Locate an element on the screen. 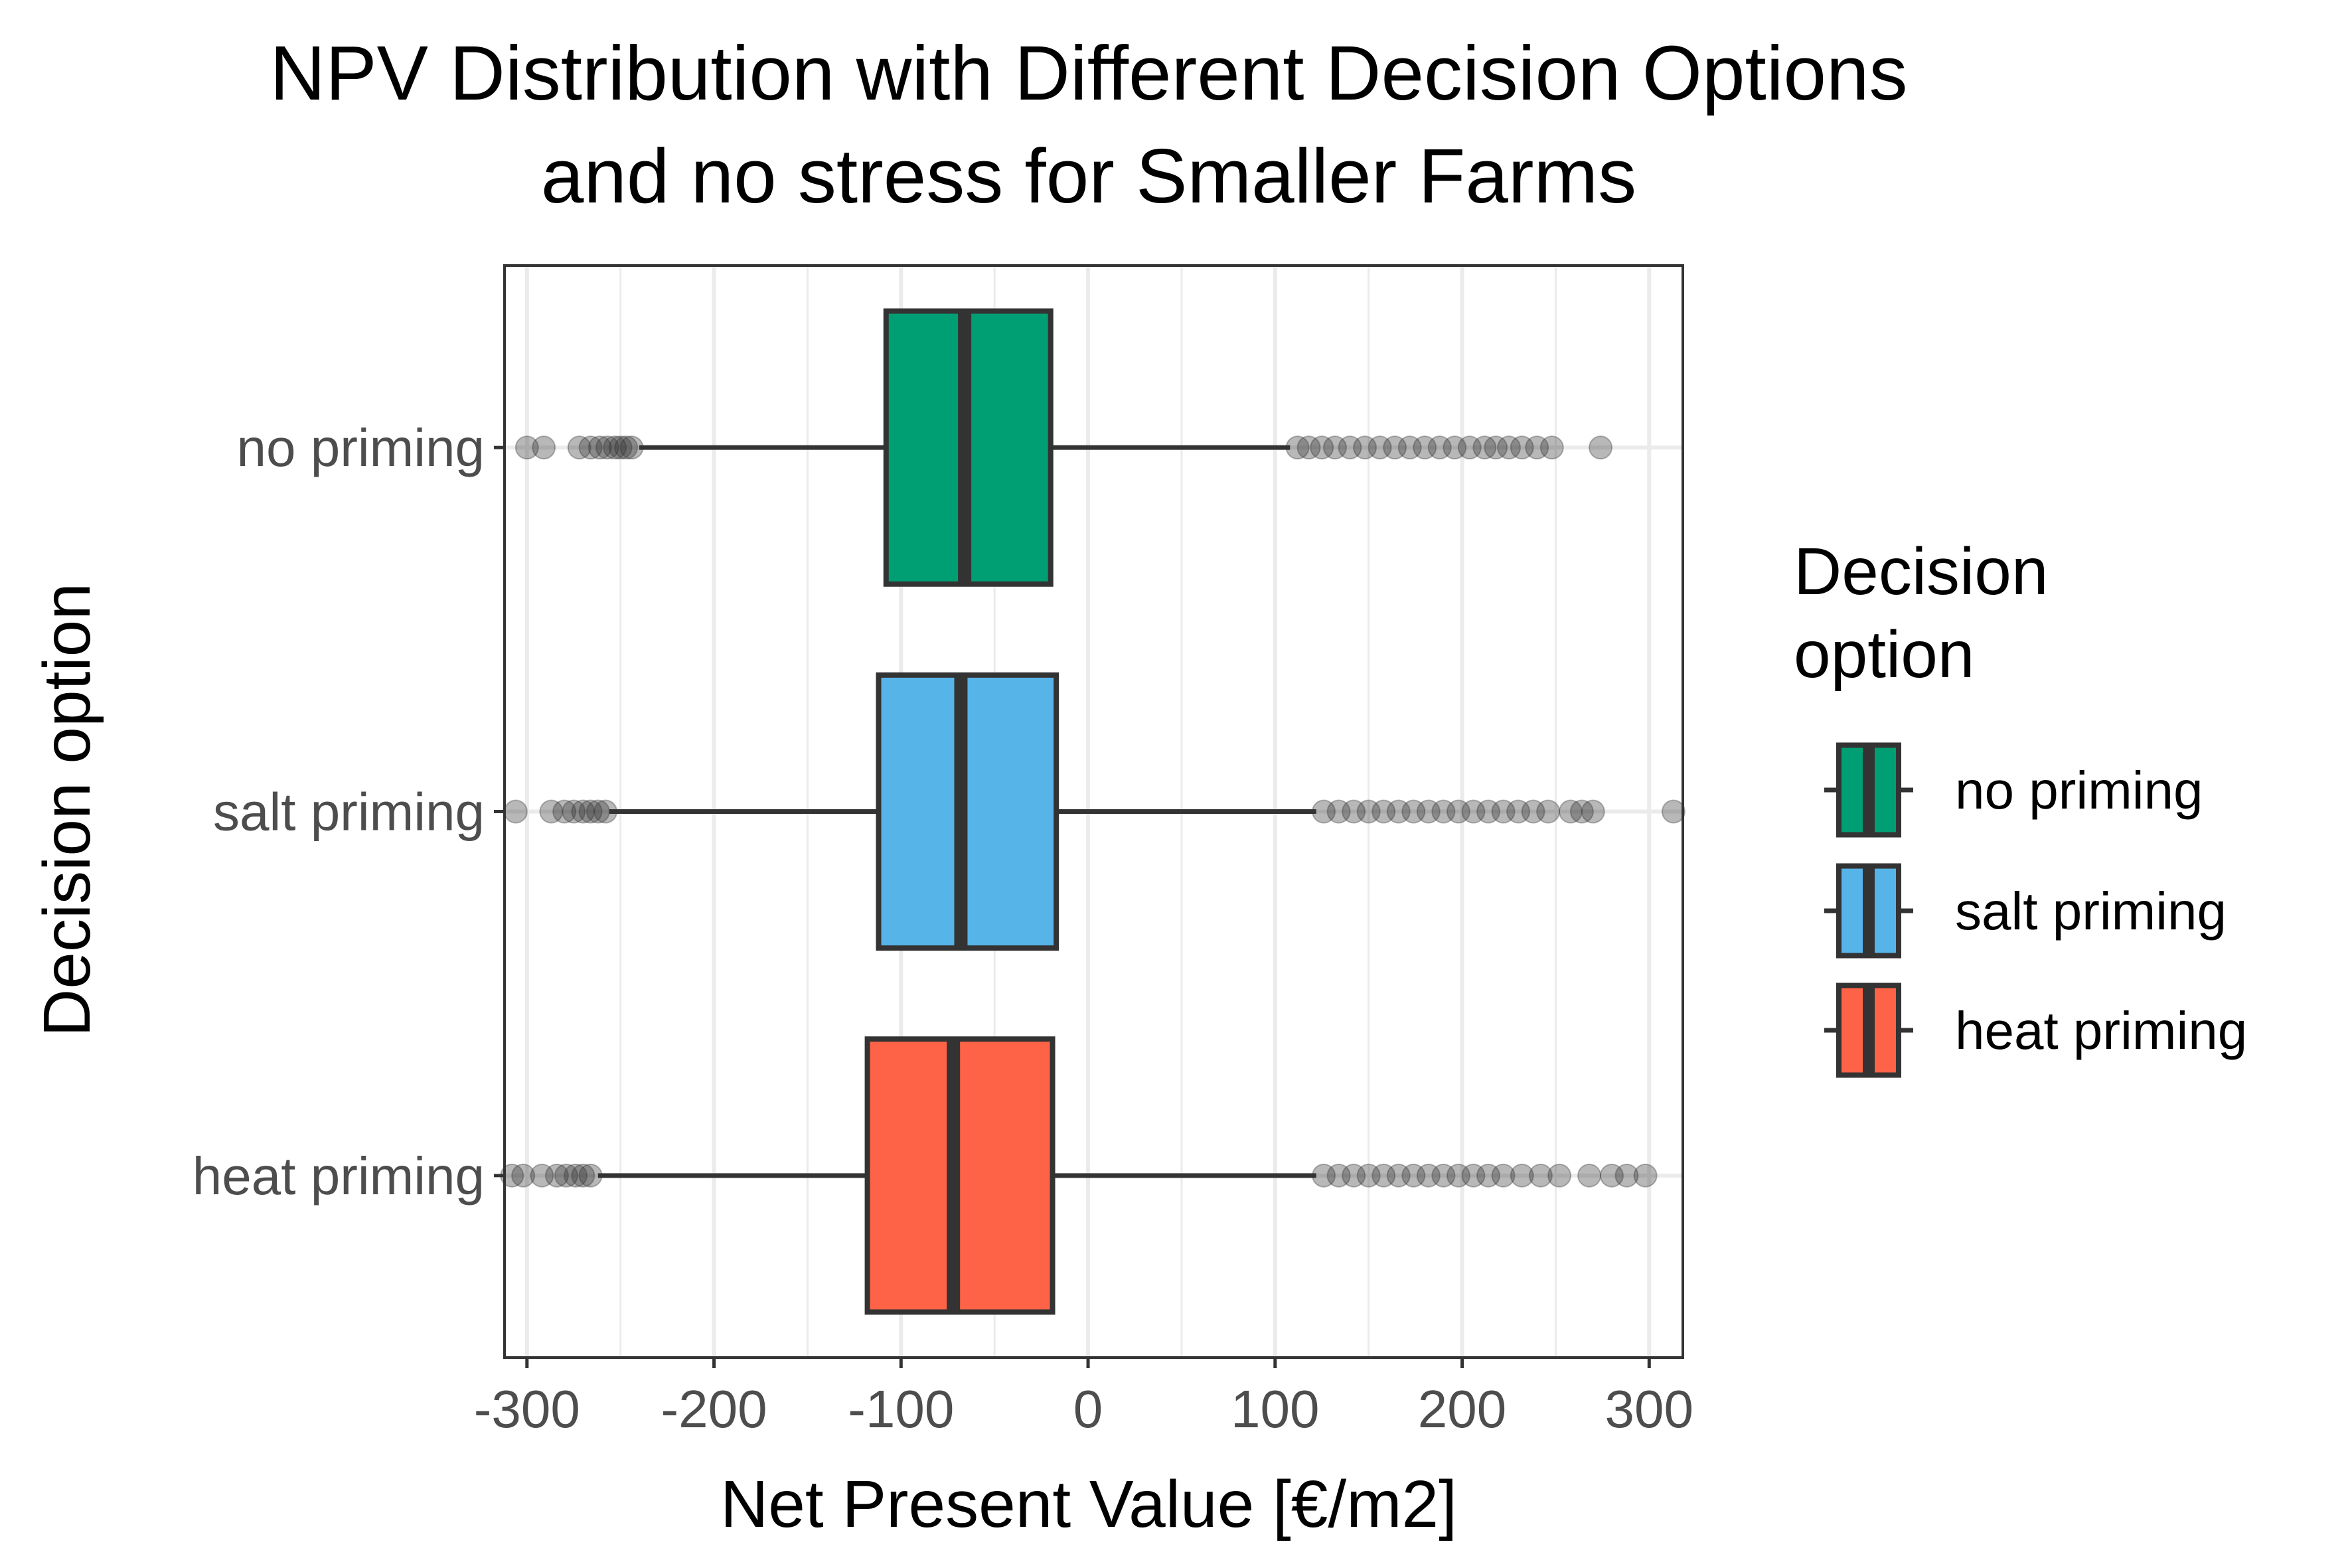  legend-label: no priming is located at coordinates (2079, 791).